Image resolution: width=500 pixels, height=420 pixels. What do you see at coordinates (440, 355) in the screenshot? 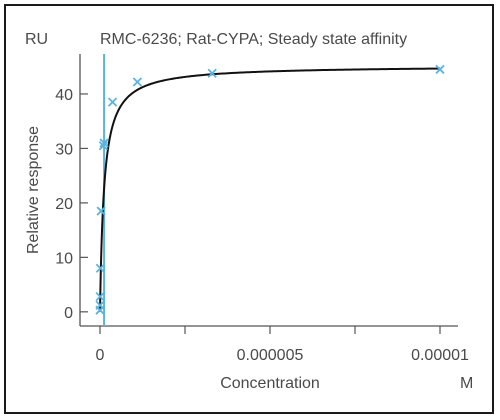
I see `x-tick-label: 0.00001` at bounding box center [440, 355].